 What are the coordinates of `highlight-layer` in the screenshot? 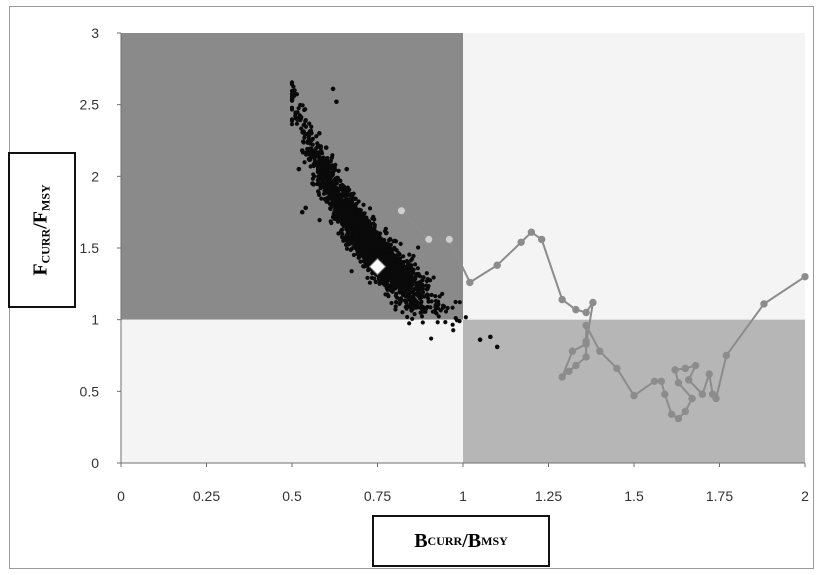 It's located at (377, 266).